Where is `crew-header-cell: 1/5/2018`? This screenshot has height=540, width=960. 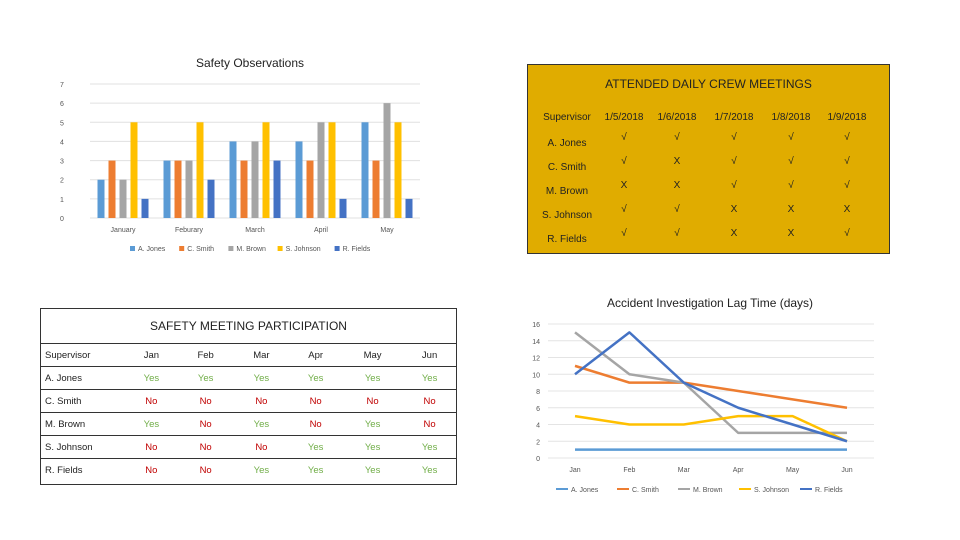
crew-header-cell: 1/5/2018 is located at coordinates (624, 117).